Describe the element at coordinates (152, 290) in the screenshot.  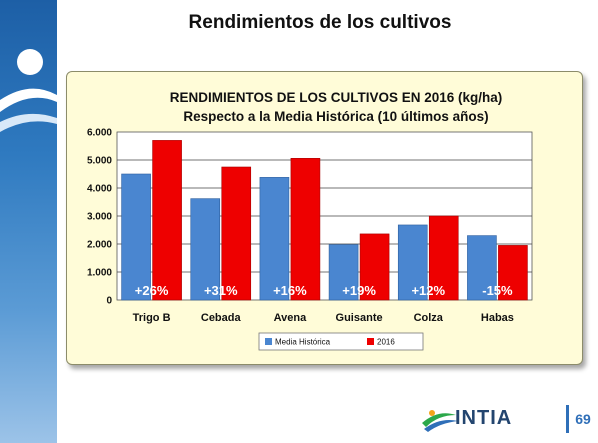
I see `percent-change-label: +26%` at that location.